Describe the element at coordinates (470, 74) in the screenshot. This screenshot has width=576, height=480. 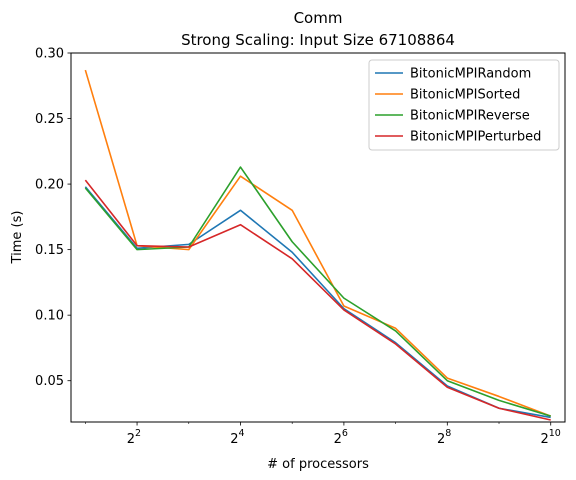
I see `legend-label: BitonicMPIRandom` at that location.